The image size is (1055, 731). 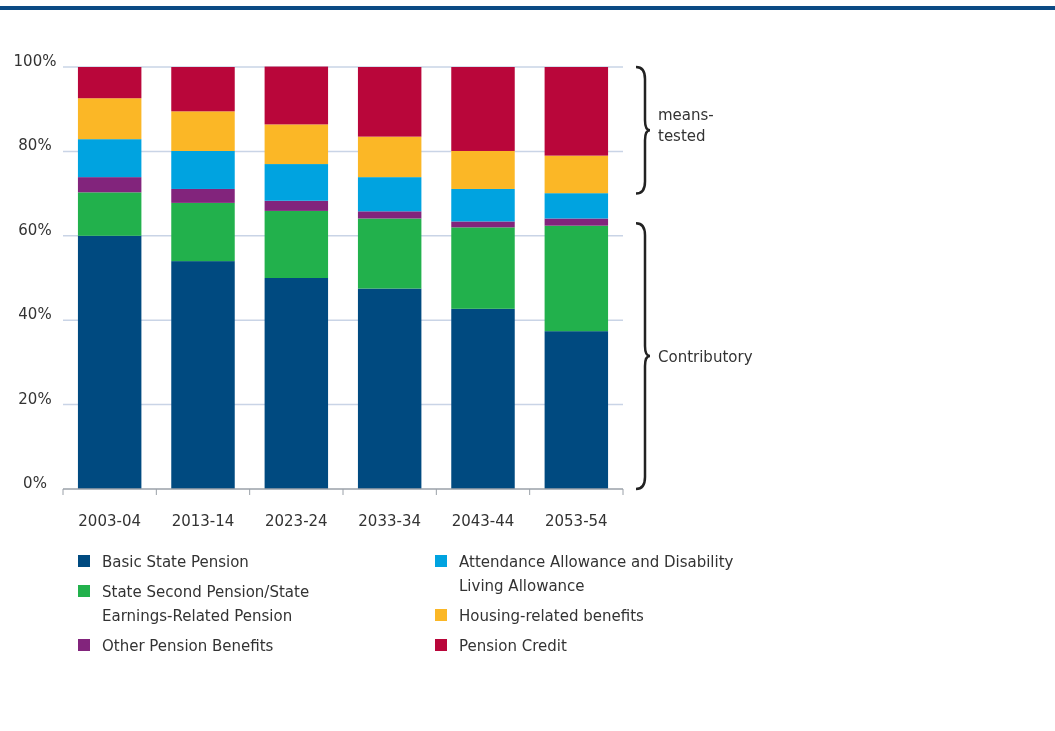 What do you see at coordinates (203, 521) in the screenshot?
I see `x-tick-label: 2013-14` at bounding box center [203, 521].